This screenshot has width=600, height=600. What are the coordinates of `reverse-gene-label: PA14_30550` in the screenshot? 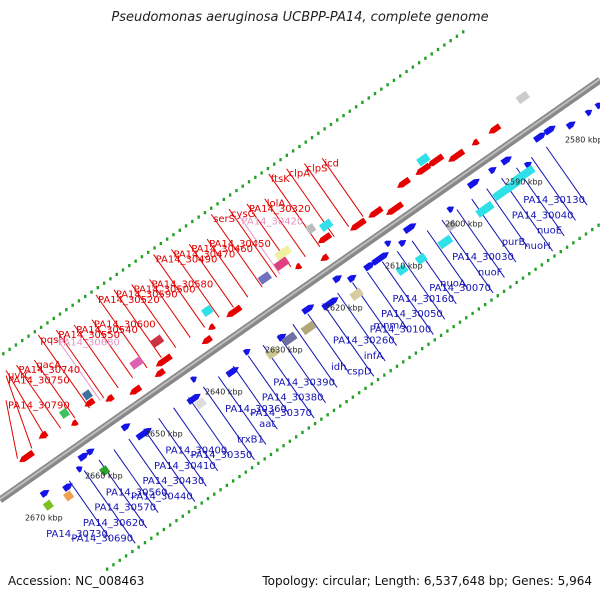 It's located at (89, 335).